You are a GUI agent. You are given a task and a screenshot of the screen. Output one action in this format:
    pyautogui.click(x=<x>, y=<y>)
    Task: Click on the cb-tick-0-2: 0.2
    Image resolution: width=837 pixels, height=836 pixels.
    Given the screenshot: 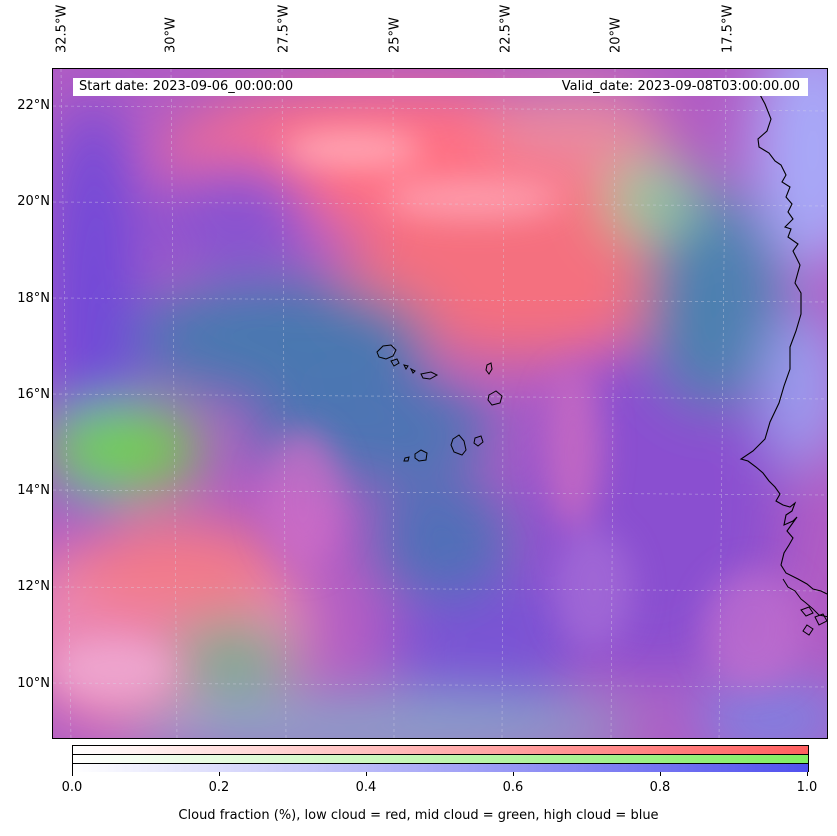 What is the action you would take?
    pyautogui.click(x=219, y=787)
    